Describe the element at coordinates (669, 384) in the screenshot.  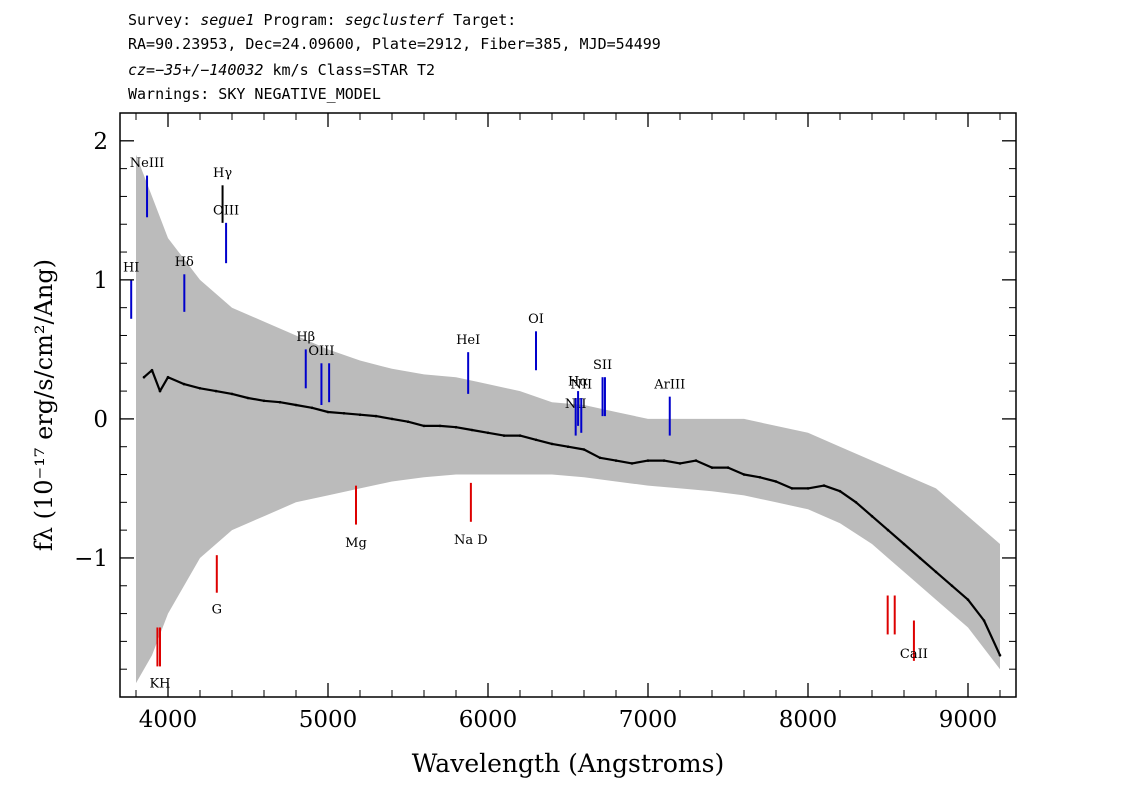
I see `line-label: ArIII` at that location.